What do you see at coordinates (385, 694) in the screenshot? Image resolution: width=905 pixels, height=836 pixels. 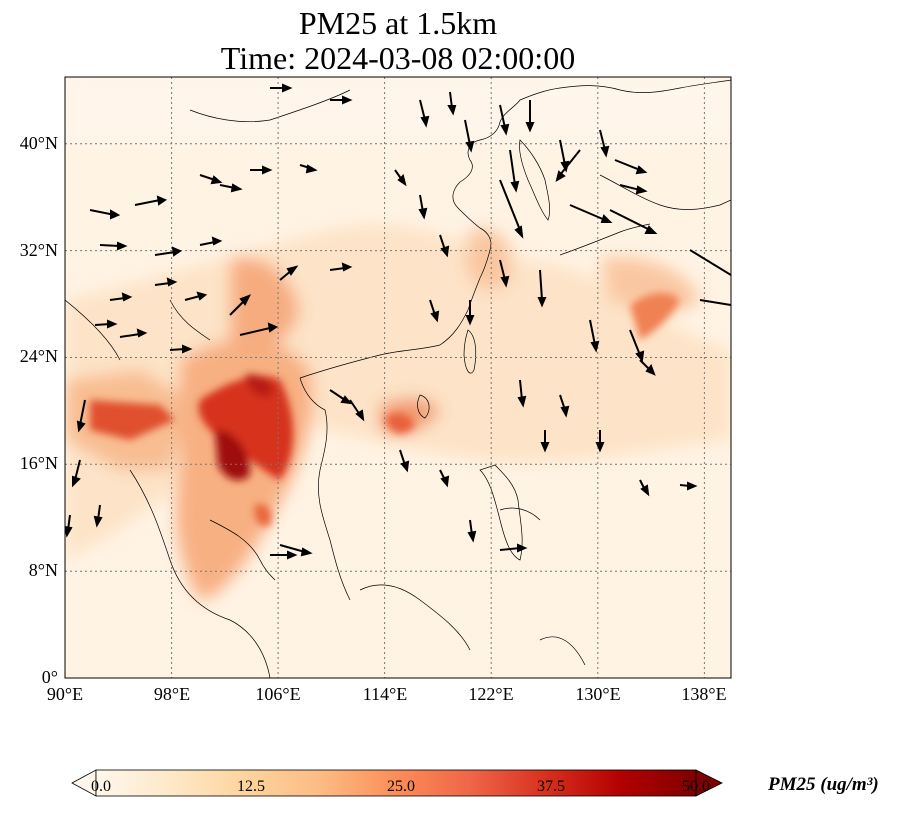 I see `lon-tick-114e: 114°E` at bounding box center [385, 694].